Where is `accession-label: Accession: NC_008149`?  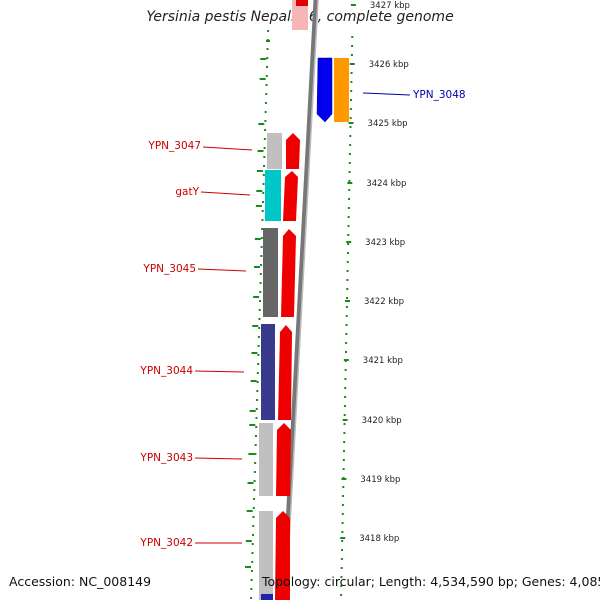
accession-label: Accession: NC_008149 is located at coordinates (80, 581).